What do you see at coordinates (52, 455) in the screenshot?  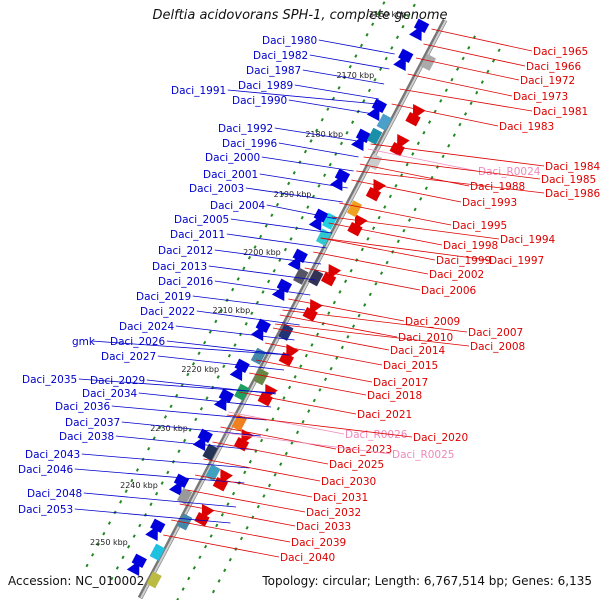 I see `gene-label-left: Daci_2043` at bounding box center [52, 455].